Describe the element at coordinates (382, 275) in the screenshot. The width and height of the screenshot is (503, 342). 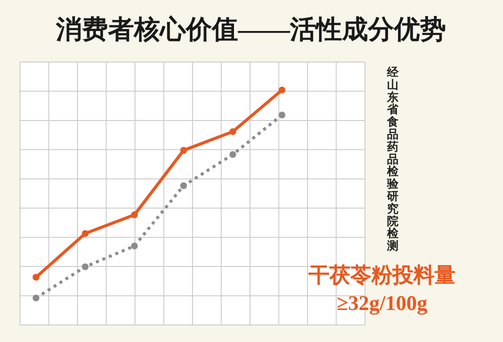
I see `text: 干茯苓粉投料量` at that location.